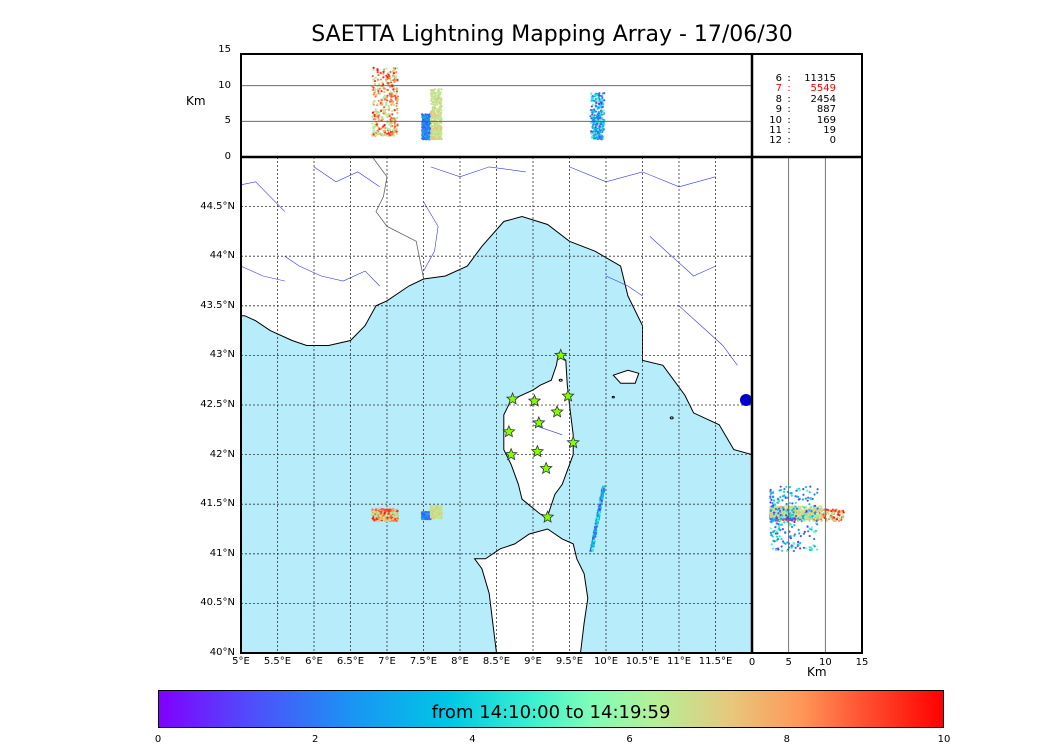 Image resolution: width=1050 pixels, height=750 pixels. I want to click on station-count-row: 8: 2454, so click(807, 99).